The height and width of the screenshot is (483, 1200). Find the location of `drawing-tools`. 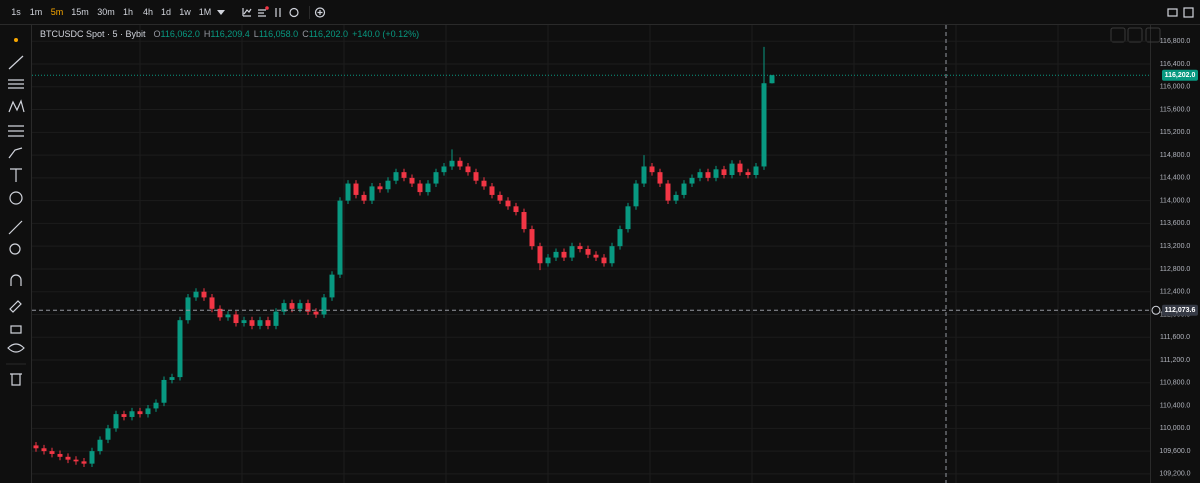

drawing-tools is located at coordinates (16, 212).